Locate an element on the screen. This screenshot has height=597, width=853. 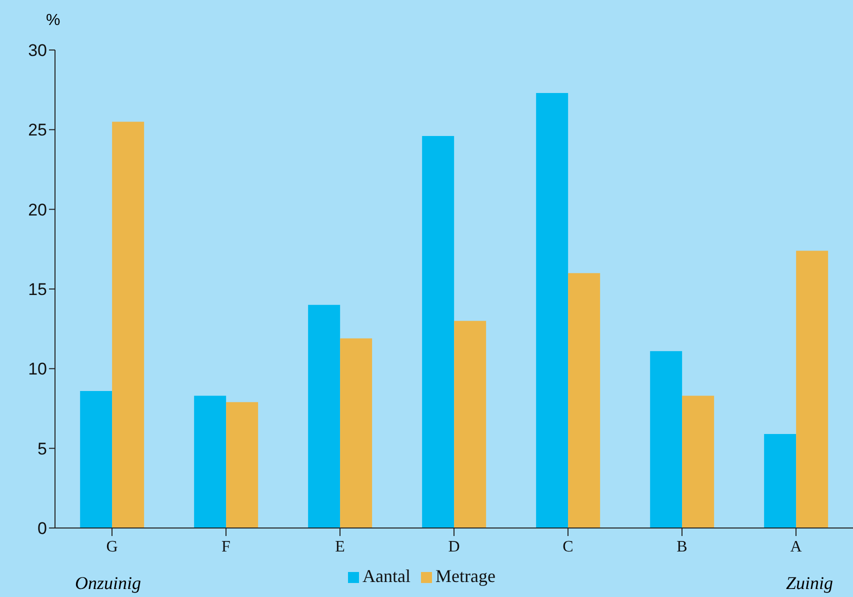
y-tick-label: 30 is located at coordinates (37, 50).